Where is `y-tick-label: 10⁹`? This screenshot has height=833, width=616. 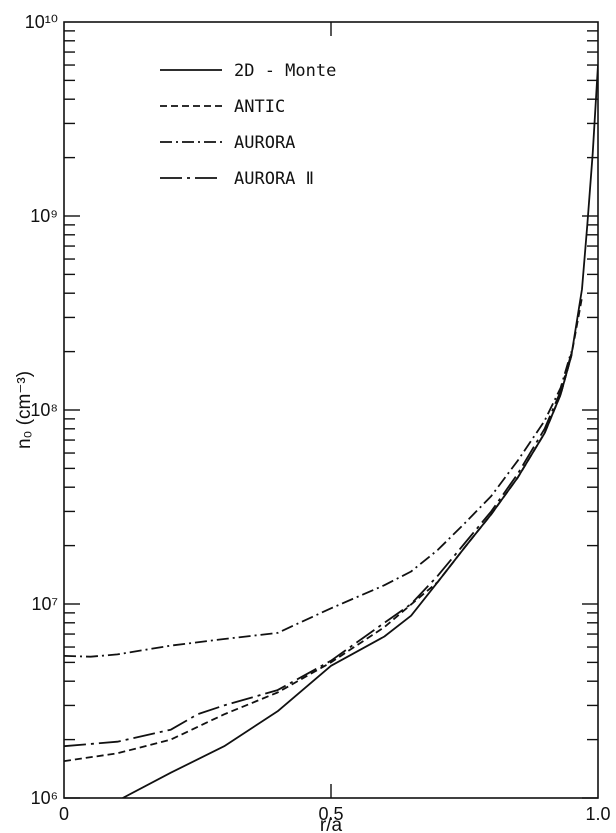 y-tick-label: 10⁹ is located at coordinates (44, 216).